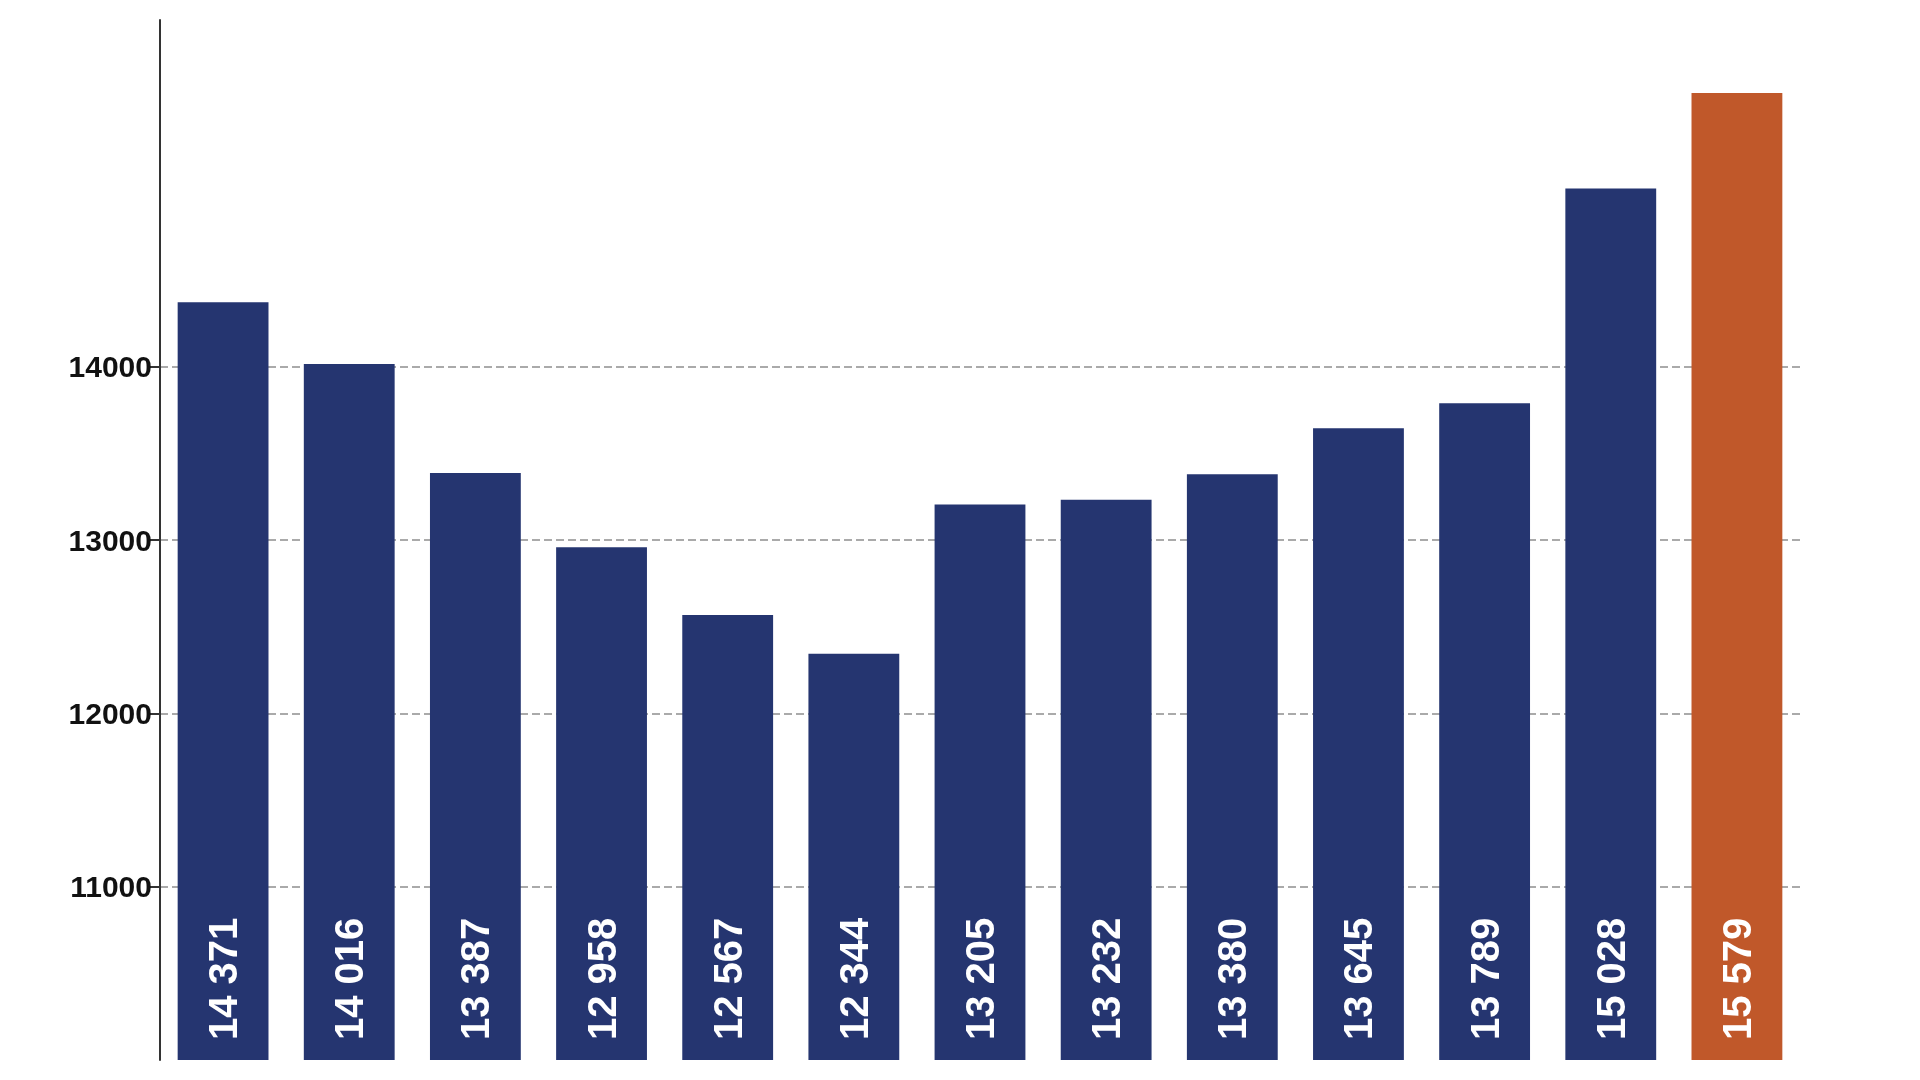 The image size is (1920, 1080). I want to click on data-label: 14 371, so click(223, 978).